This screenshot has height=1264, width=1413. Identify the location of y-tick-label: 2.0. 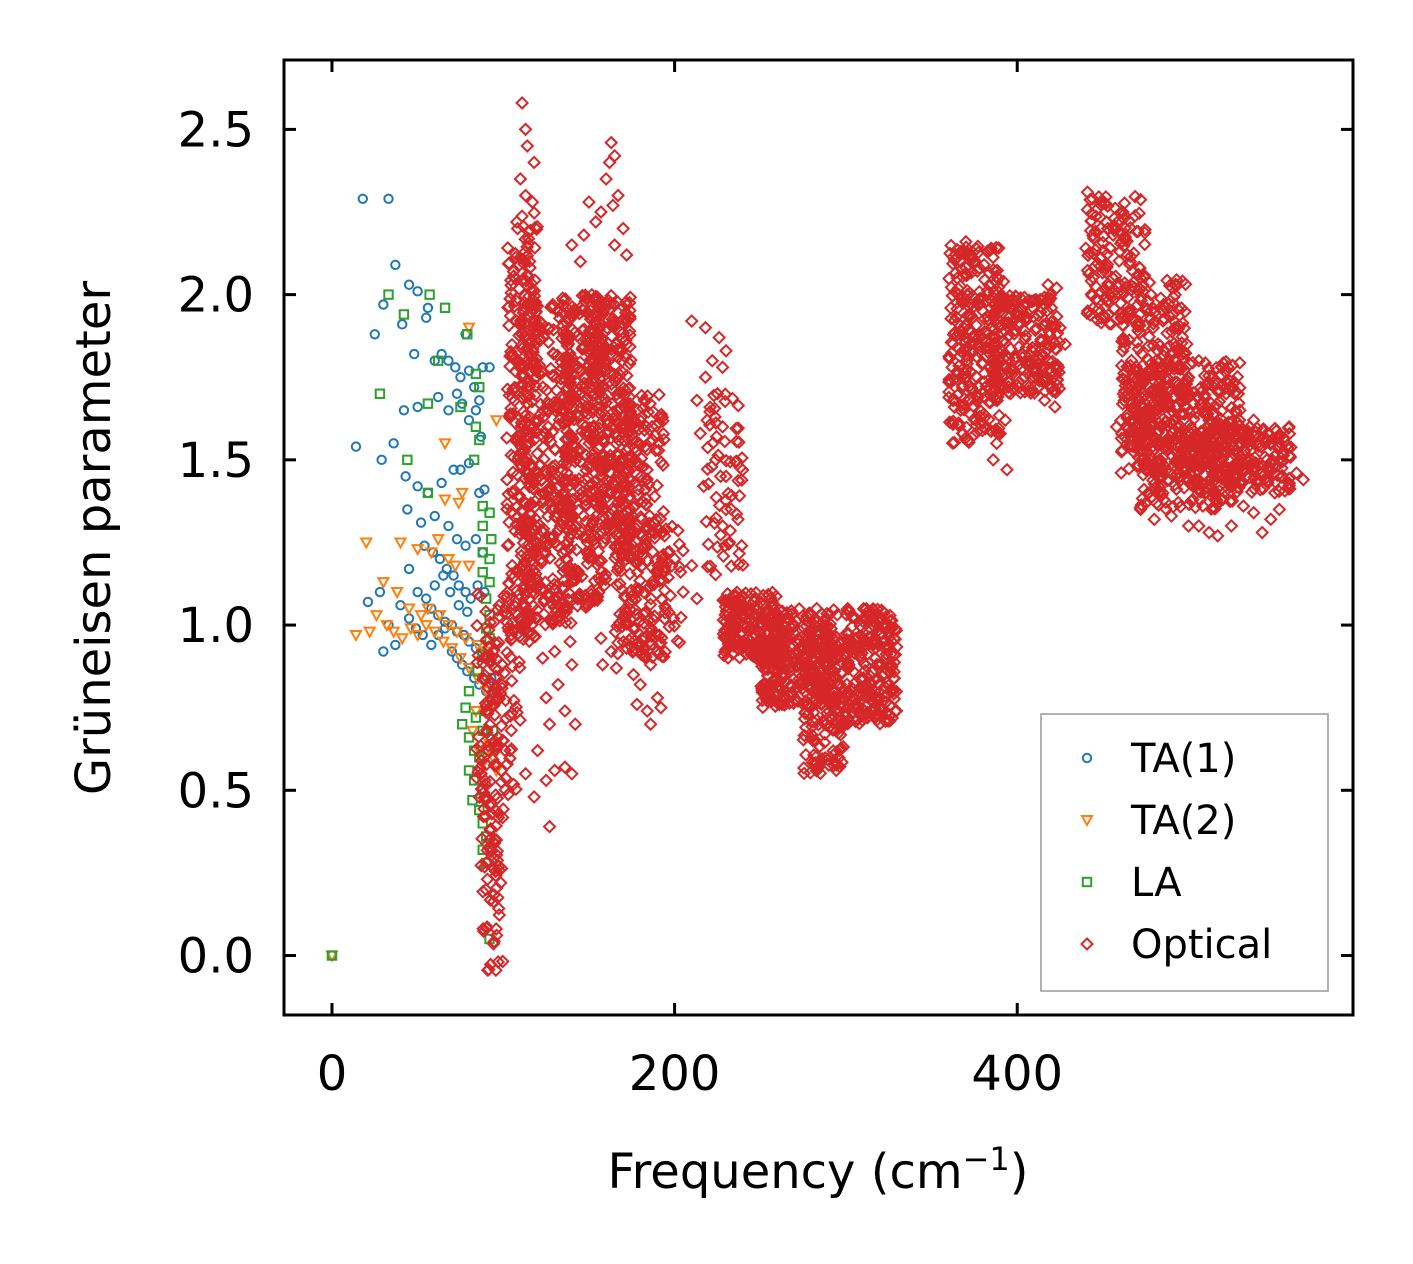
(216, 296).